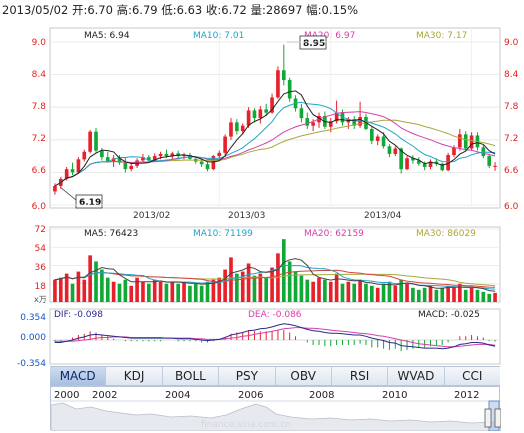  What do you see at coordinates (471, 376) in the screenshot?
I see `tab-cci: CCI` at bounding box center [471, 376].